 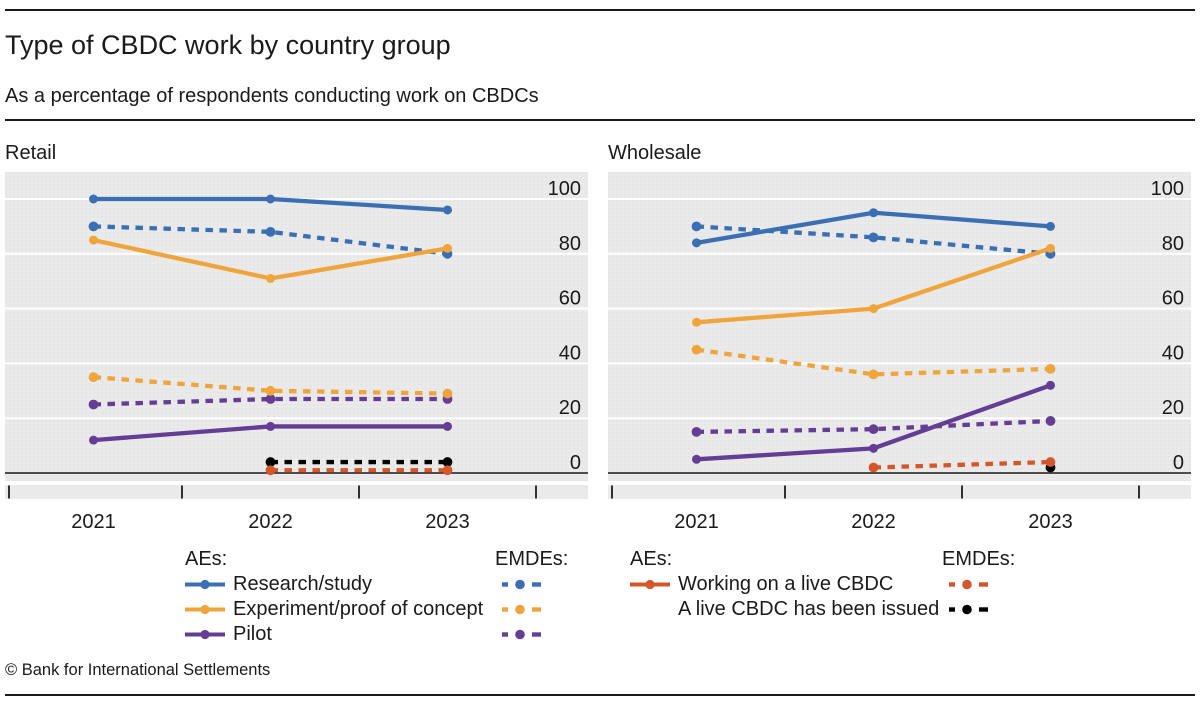 What do you see at coordinates (31, 153) in the screenshot?
I see `panel-title-retail: Retail` at bounding box center [31, 153].